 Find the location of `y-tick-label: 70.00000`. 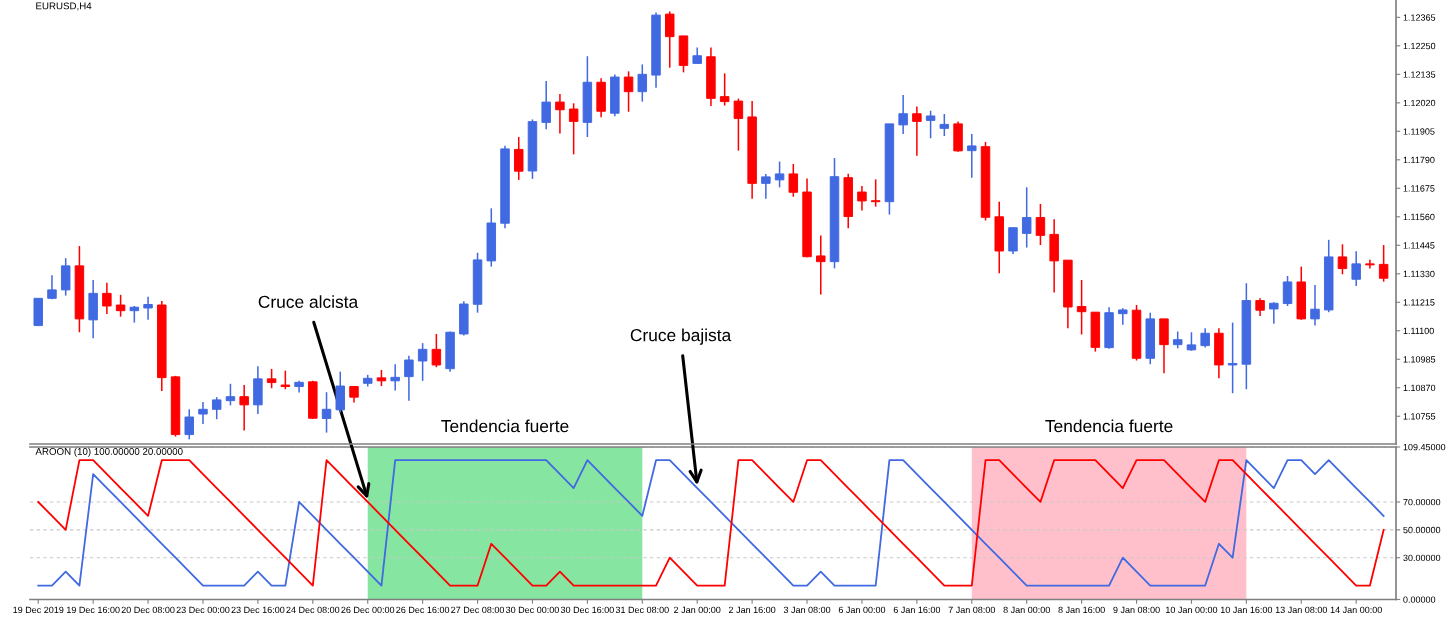

y-tick-label: 70.00000 is located at coordinates (1422, 502).